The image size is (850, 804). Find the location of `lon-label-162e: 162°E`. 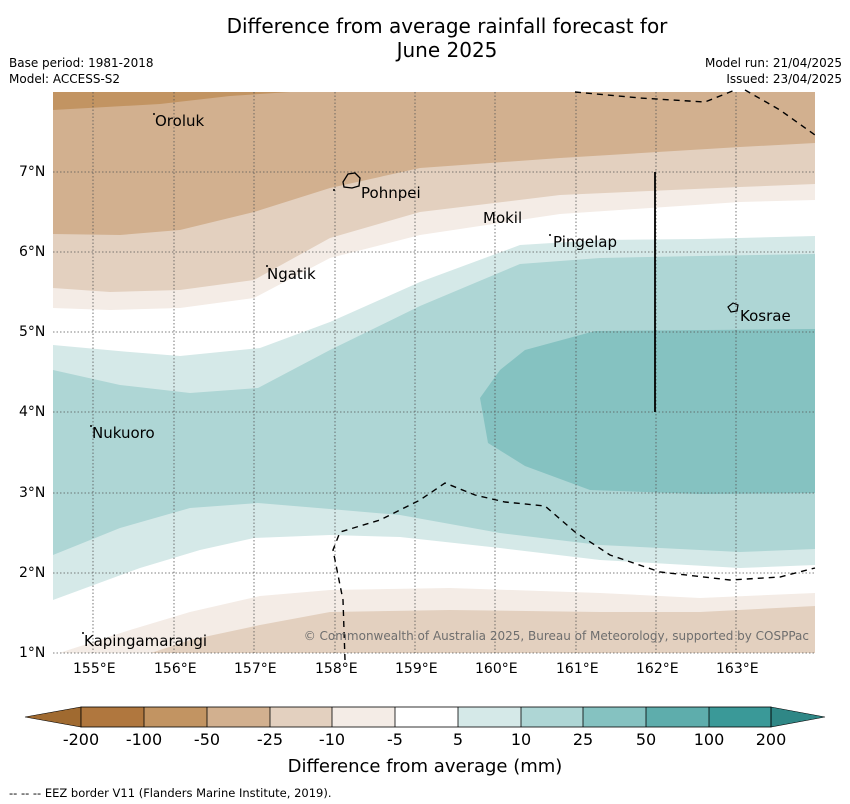

lon-label-162e: 162°E is located at coordinates (657, 669).